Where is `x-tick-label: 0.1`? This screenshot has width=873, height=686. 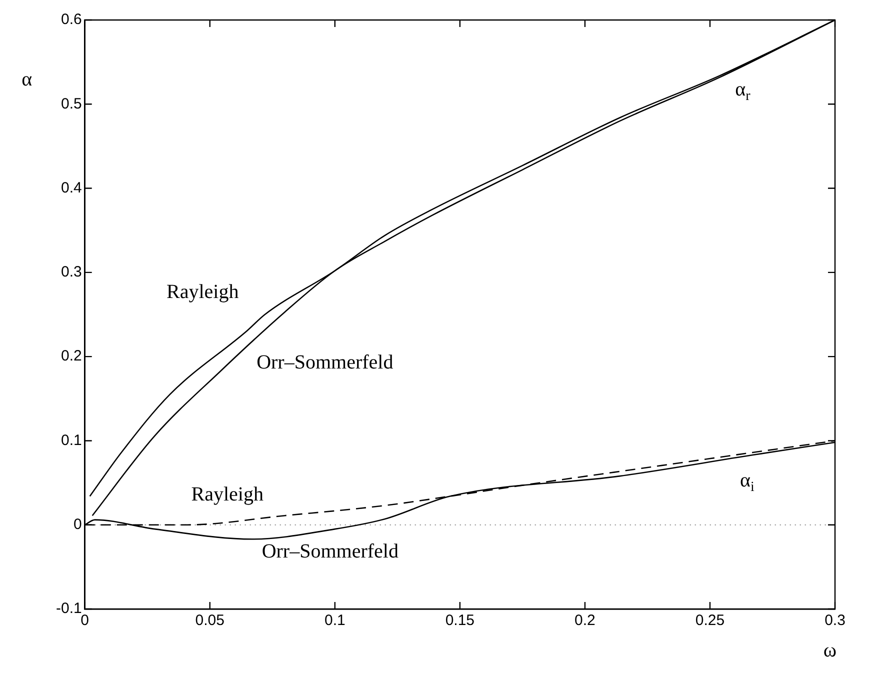 x-tick-label: 0.1 is located at coordinates (335, 621).